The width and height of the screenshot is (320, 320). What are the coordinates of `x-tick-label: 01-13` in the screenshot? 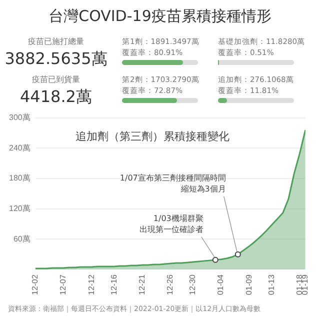 It's located at (271, 285).